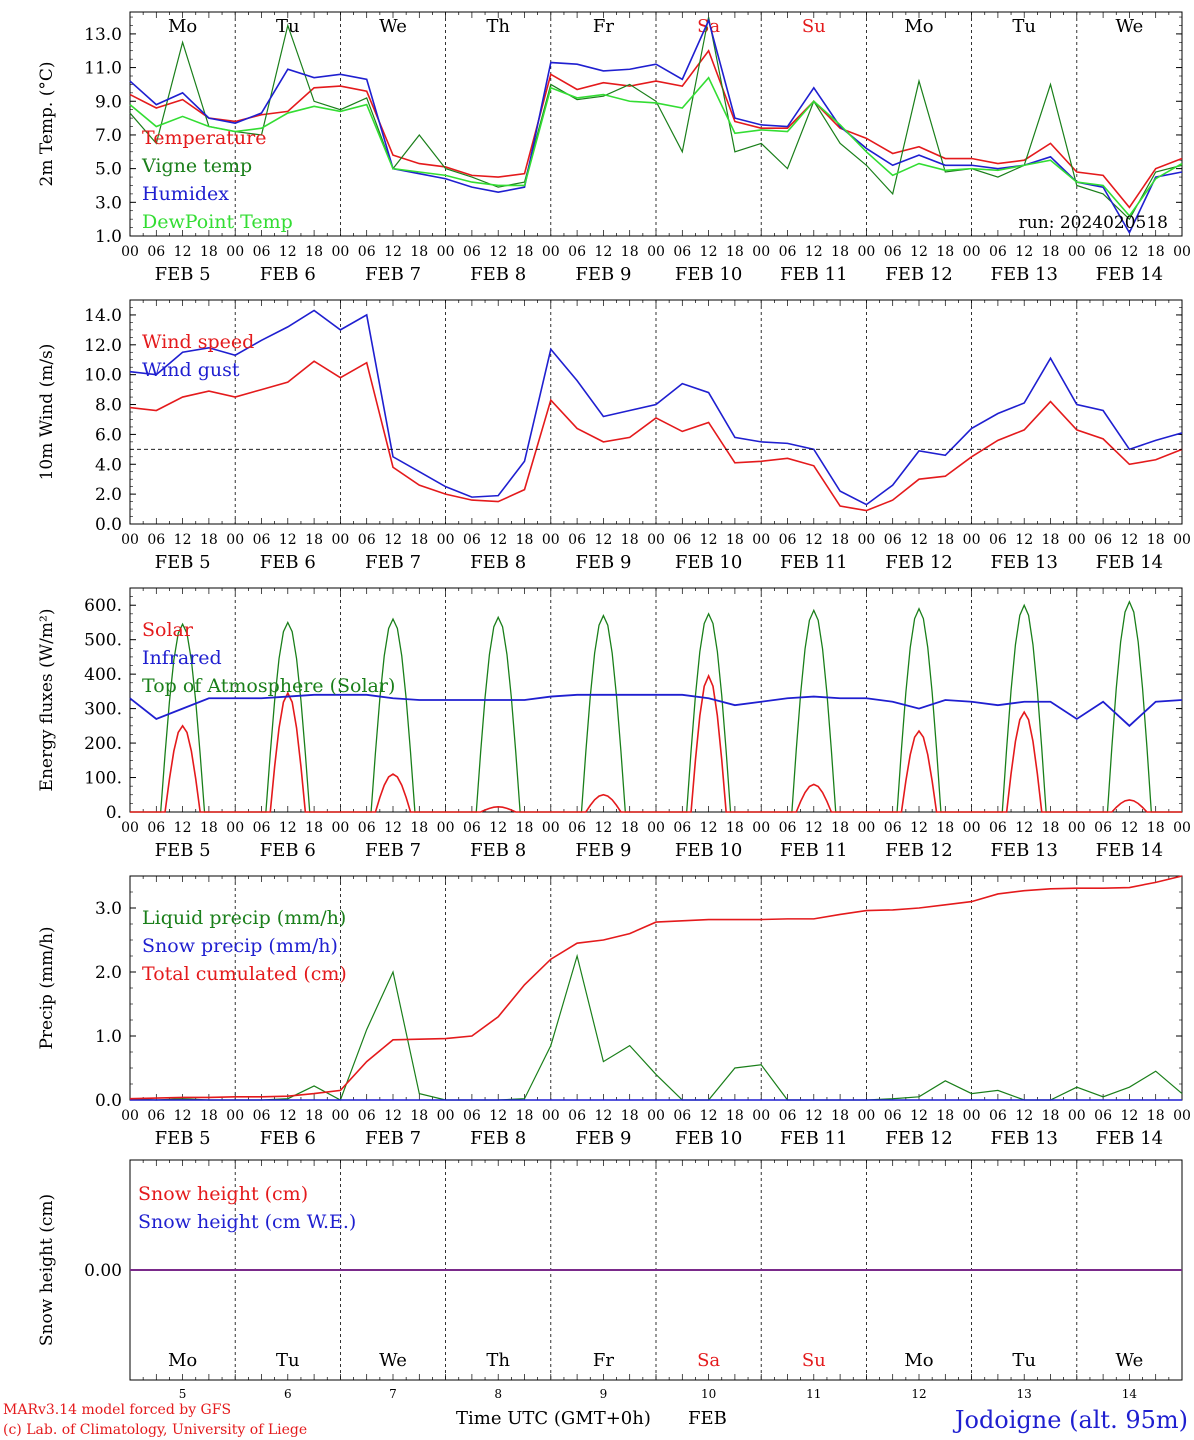 The width and height of the screenshot is (1194, 1440). Describe the element at coordinates (708, 562) in the screenshot. I see `date-label: FEB 10` at that location.